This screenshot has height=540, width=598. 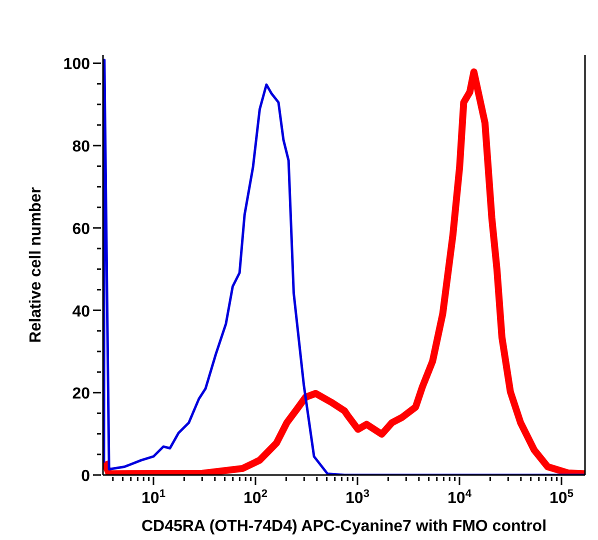 I want to click on y-tick-label: 60, so click(x=81, y=229).